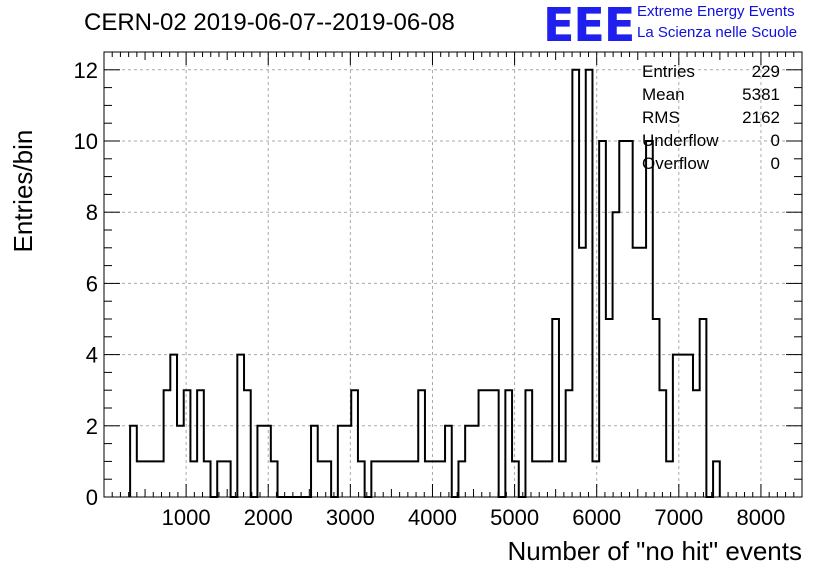 The height and width of the screenshot is (572, 836). I want to click on y-tick-label: 6, so click(92, 283).